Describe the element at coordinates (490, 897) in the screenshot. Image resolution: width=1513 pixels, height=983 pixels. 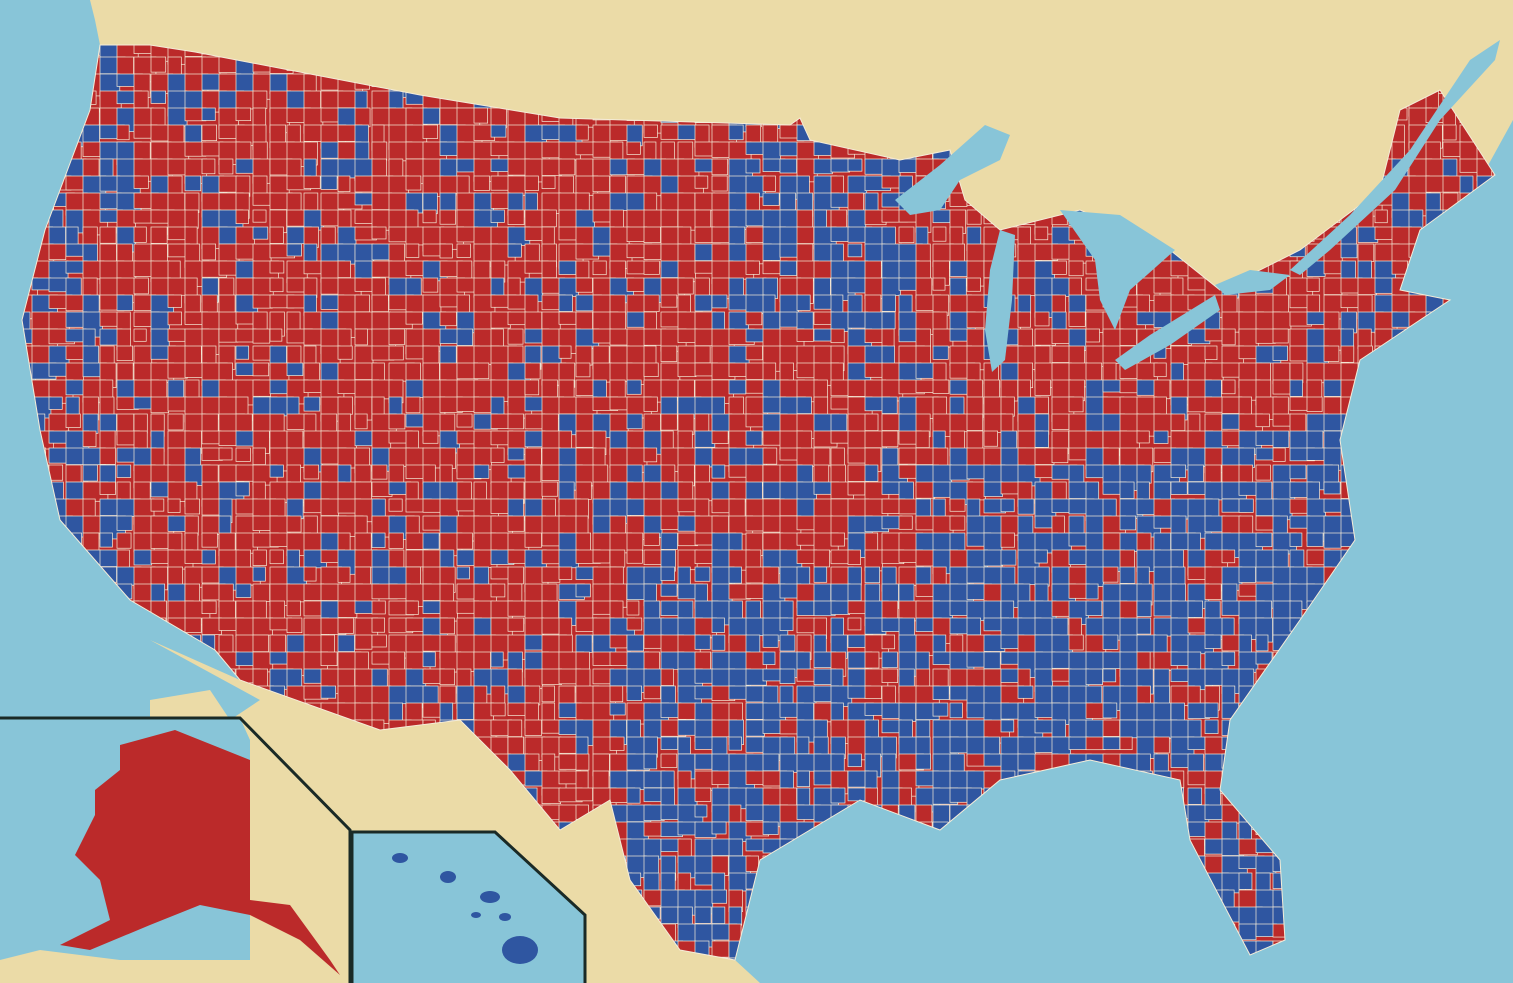
I see `hawaii-island` at that location.